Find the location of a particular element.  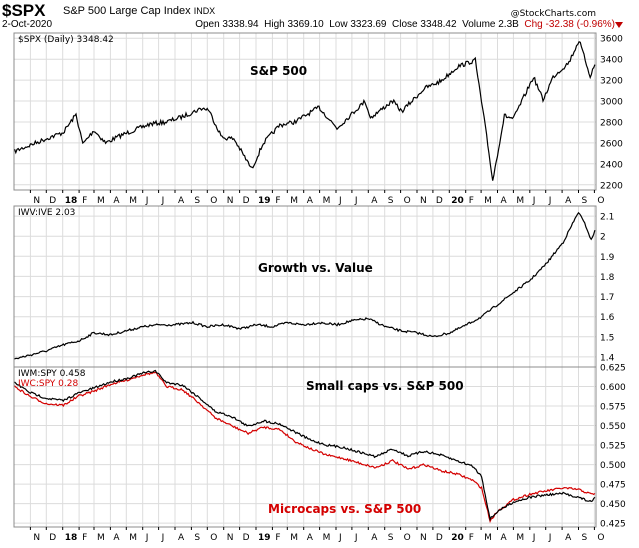

y-tick-label: 2 is located at coordinates (603, 238).